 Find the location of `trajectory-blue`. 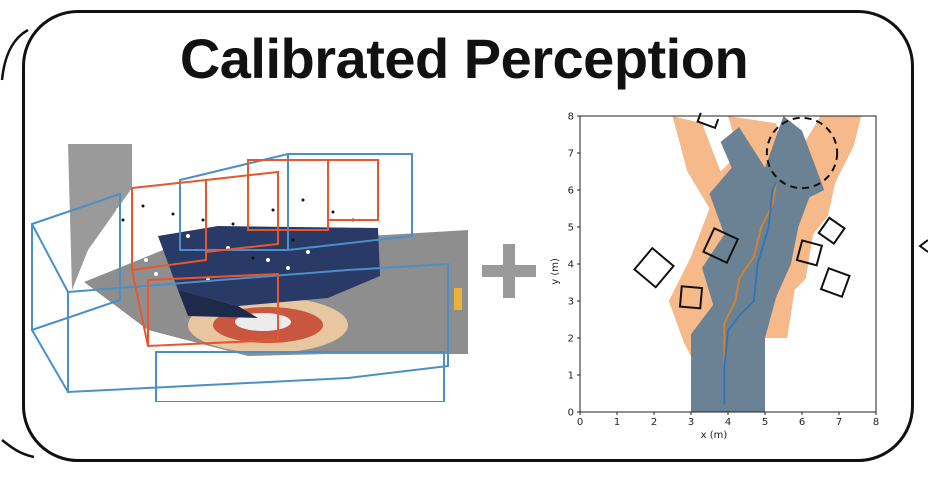

trajectory-blue is located at coordinates (750, 293).